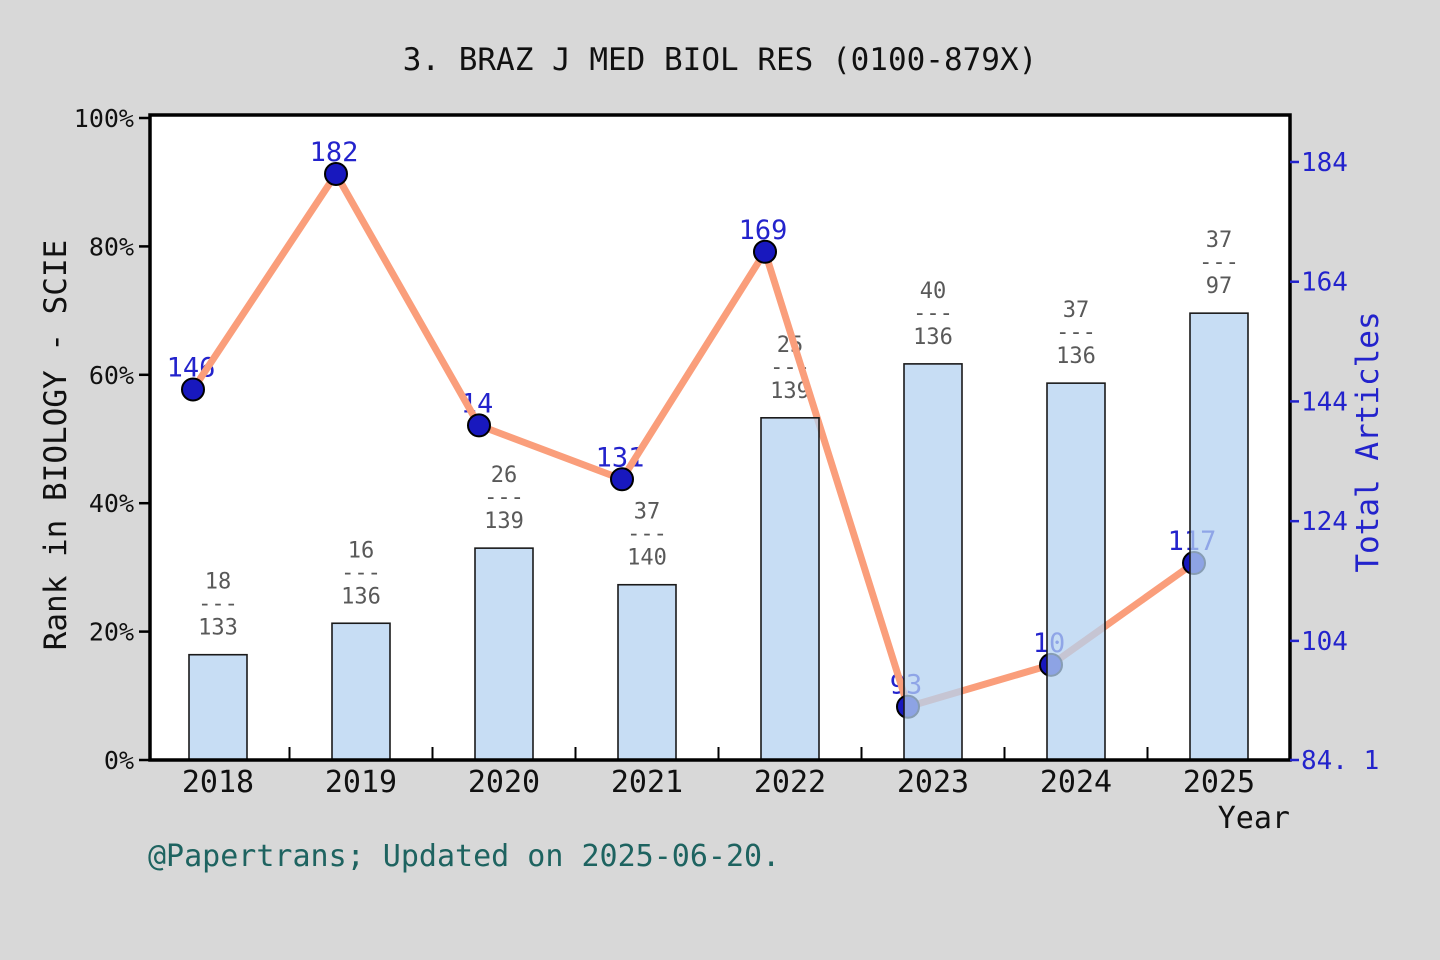  I want to click on y-right-tick-label: 144, so click(1324, 402).